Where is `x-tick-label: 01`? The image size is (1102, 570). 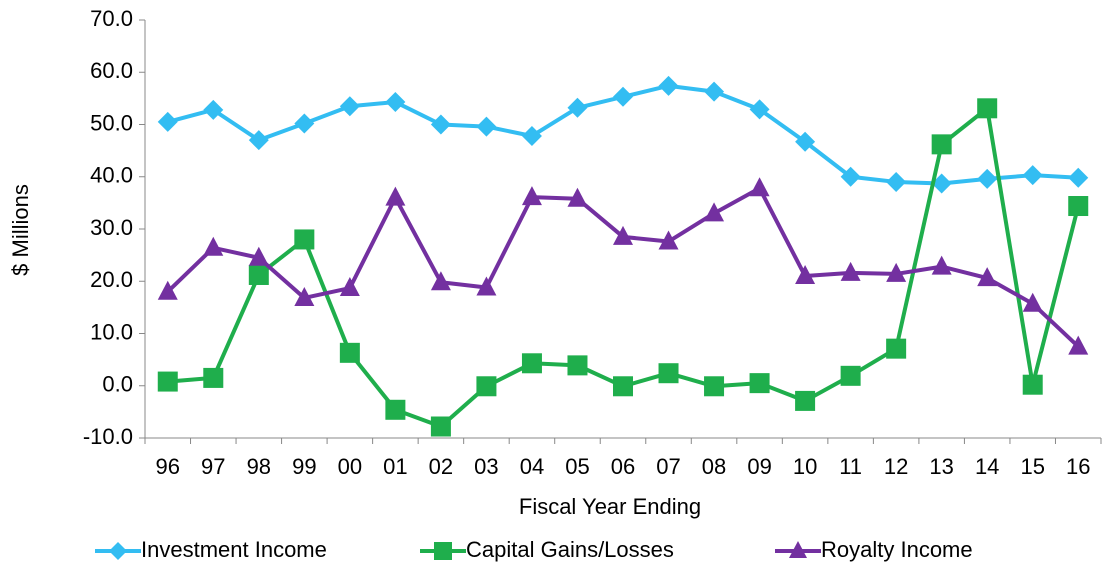 x-tick-label: 01 is located at coordinates (395, 466).